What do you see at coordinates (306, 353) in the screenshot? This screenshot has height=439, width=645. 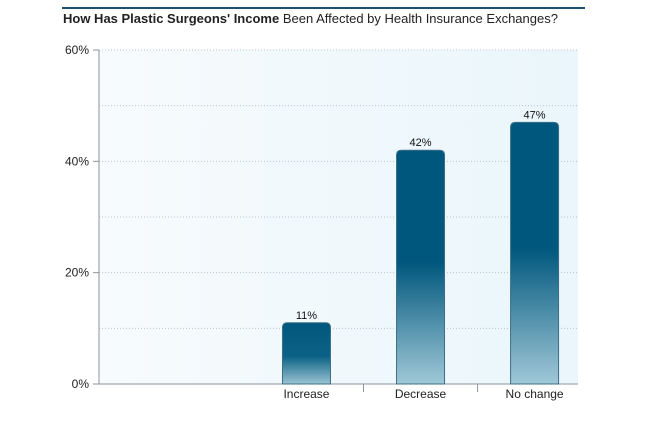 I see `bar-increase` at bounding box center [306, 353].